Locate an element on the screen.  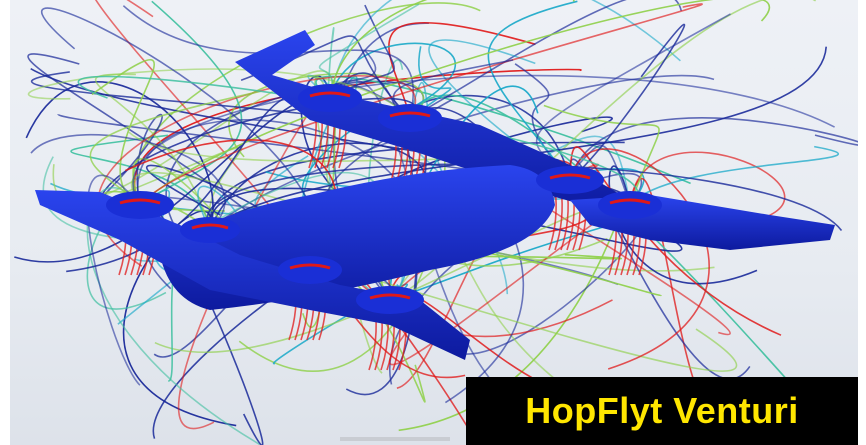
caption-title: HopFlyt Venturi is located at coordinates (662, 410).